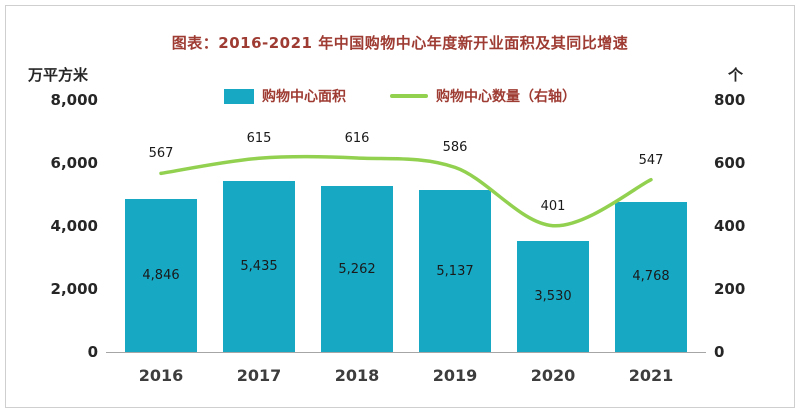 The height and width of the screenshot is (413, 800). I want to click on bar-value-label: 4,768, so click(651, 277).